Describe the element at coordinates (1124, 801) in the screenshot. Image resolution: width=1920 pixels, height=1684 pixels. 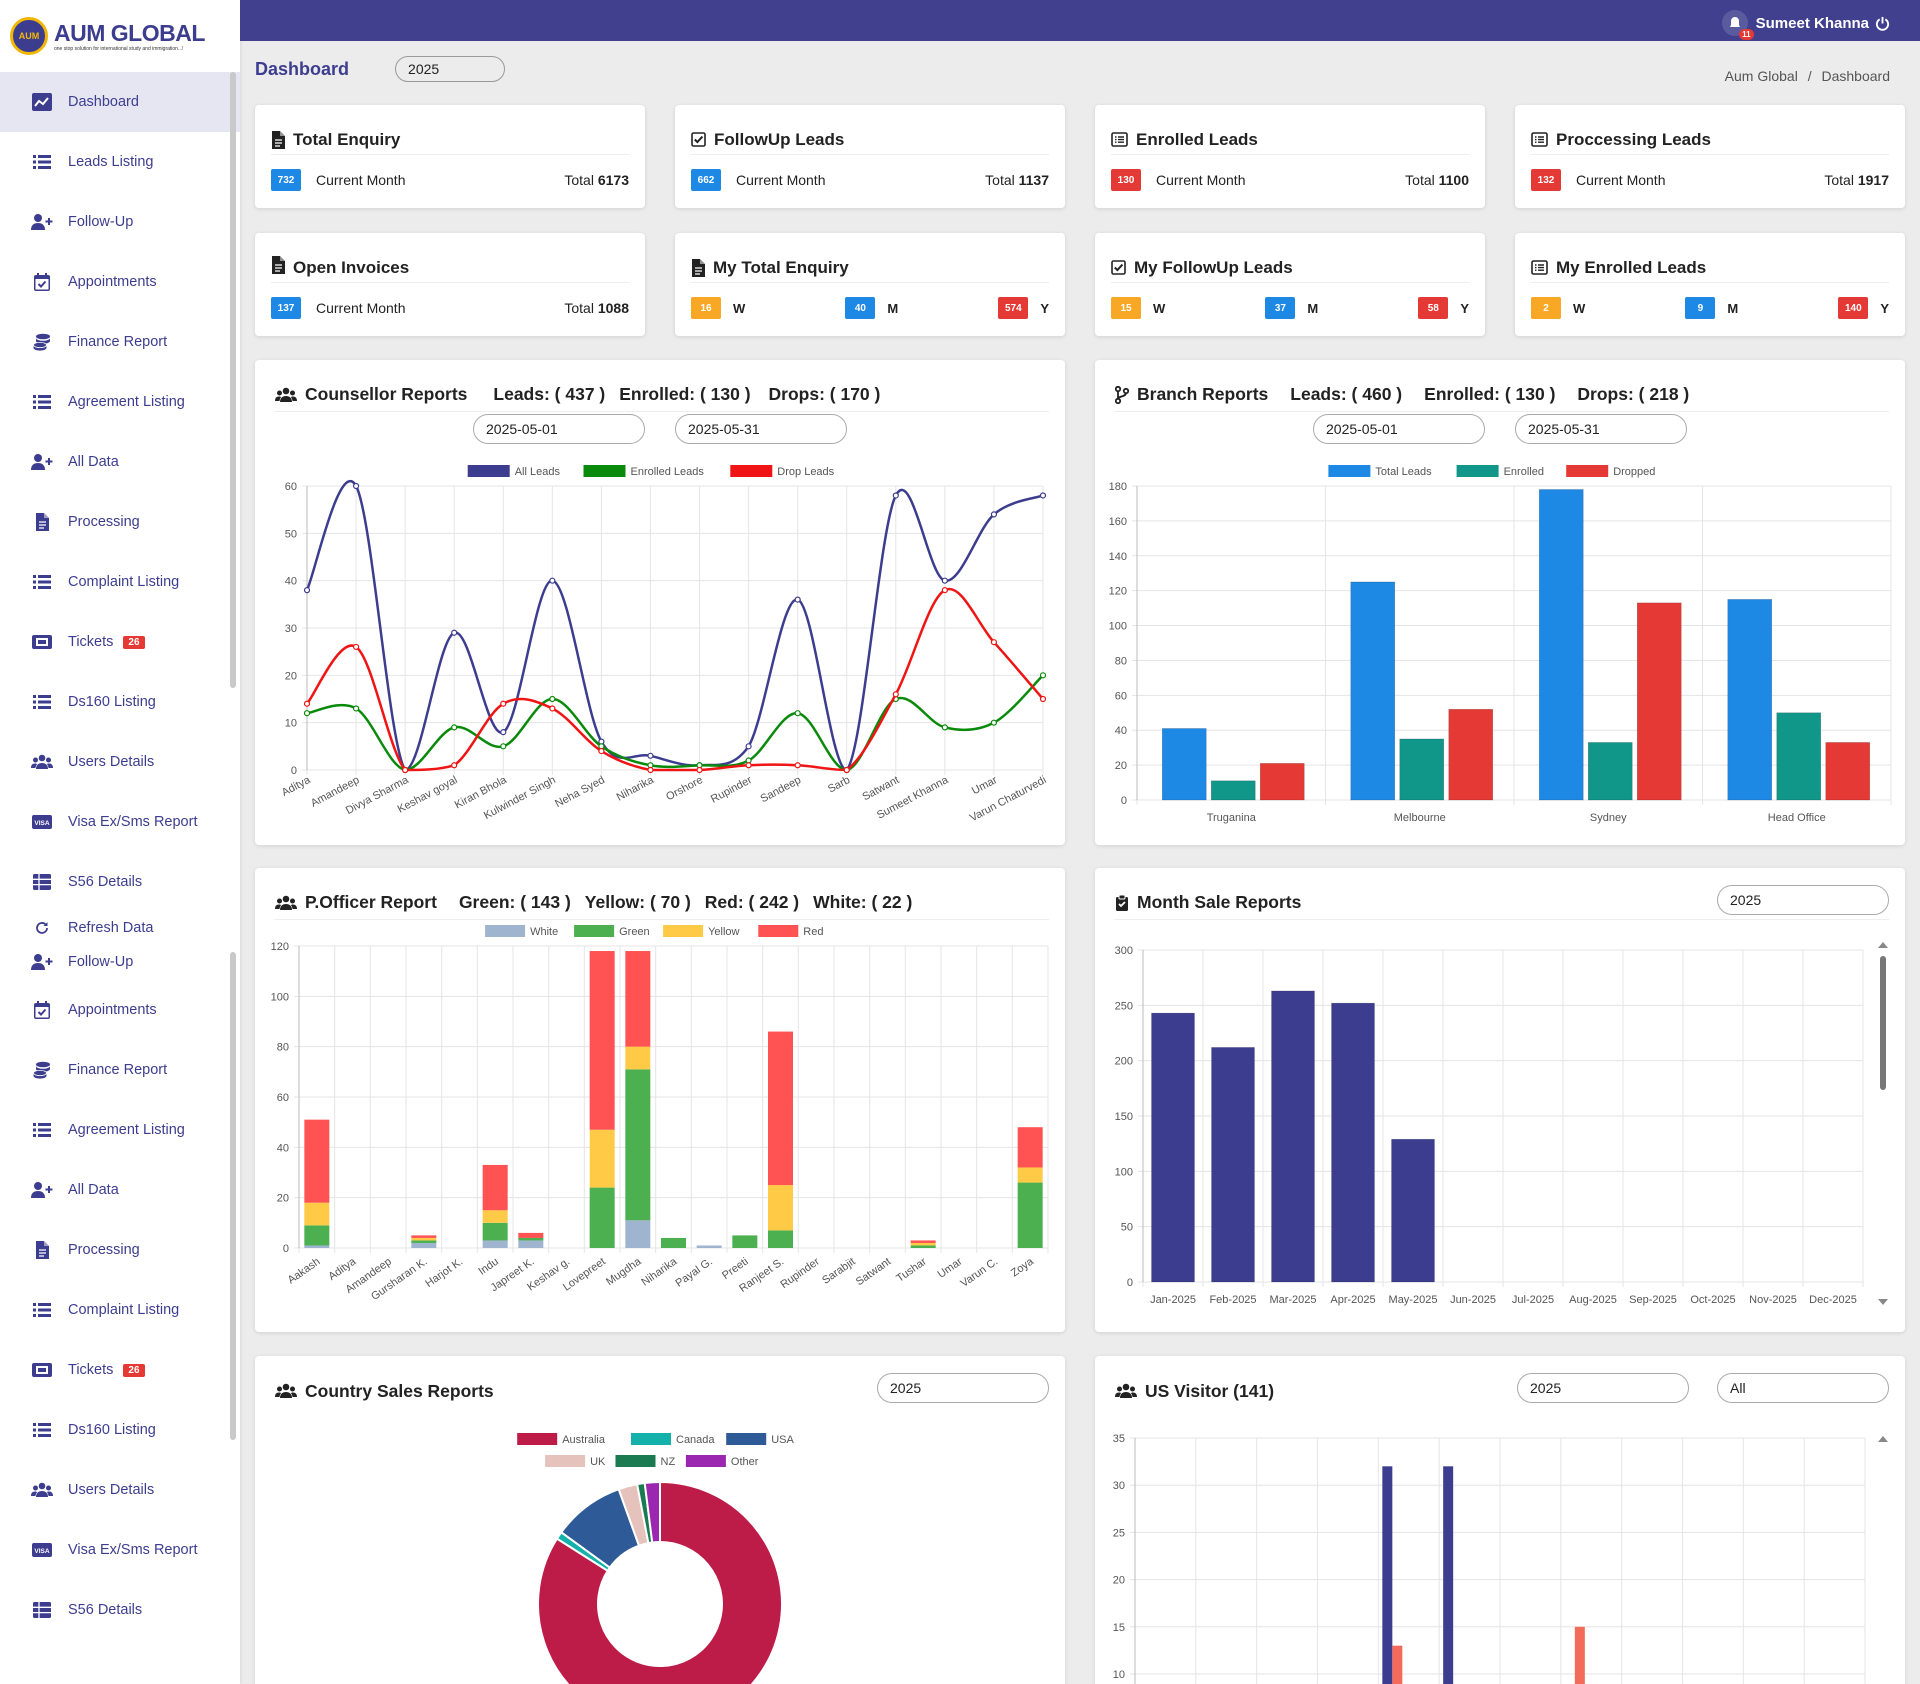
I see `y-tick-label: 0` at that location.